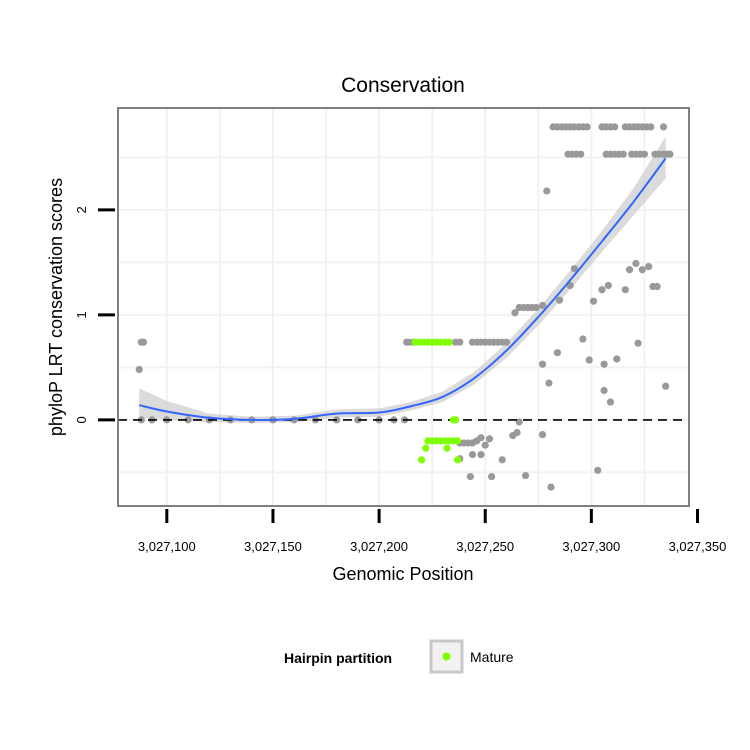 The width and height of the screenshot is (750, 750). Describe the element at coordinates (379, 546) in the screenshot. I see `x-tick-label: 3,027,200` at that location.